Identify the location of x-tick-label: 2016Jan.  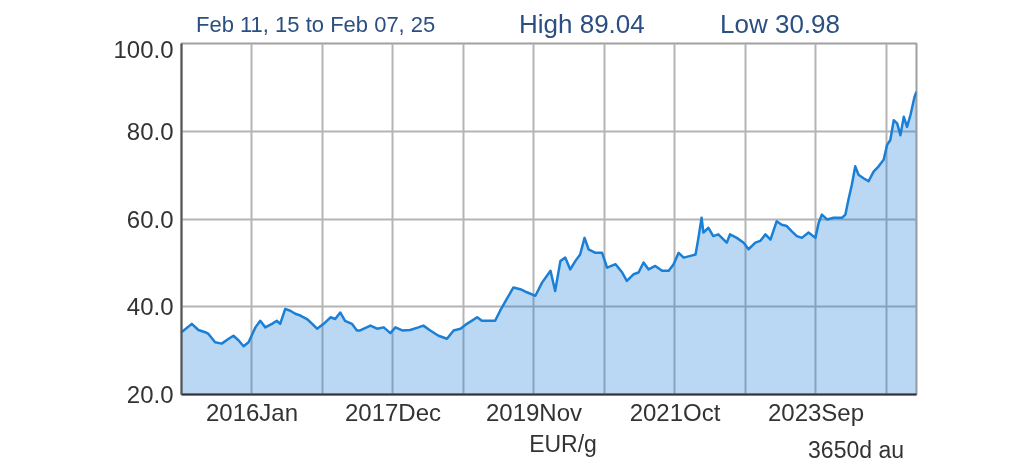
(252, 412).